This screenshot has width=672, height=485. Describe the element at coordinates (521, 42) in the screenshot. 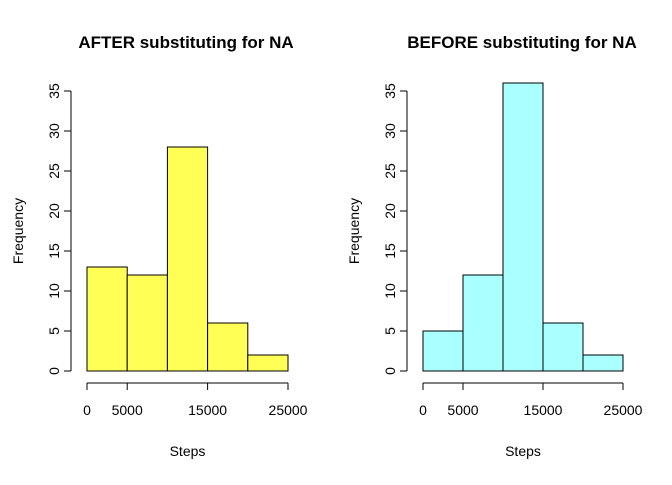

I see `chart-title: BEFORE substituting for NA` at that location.